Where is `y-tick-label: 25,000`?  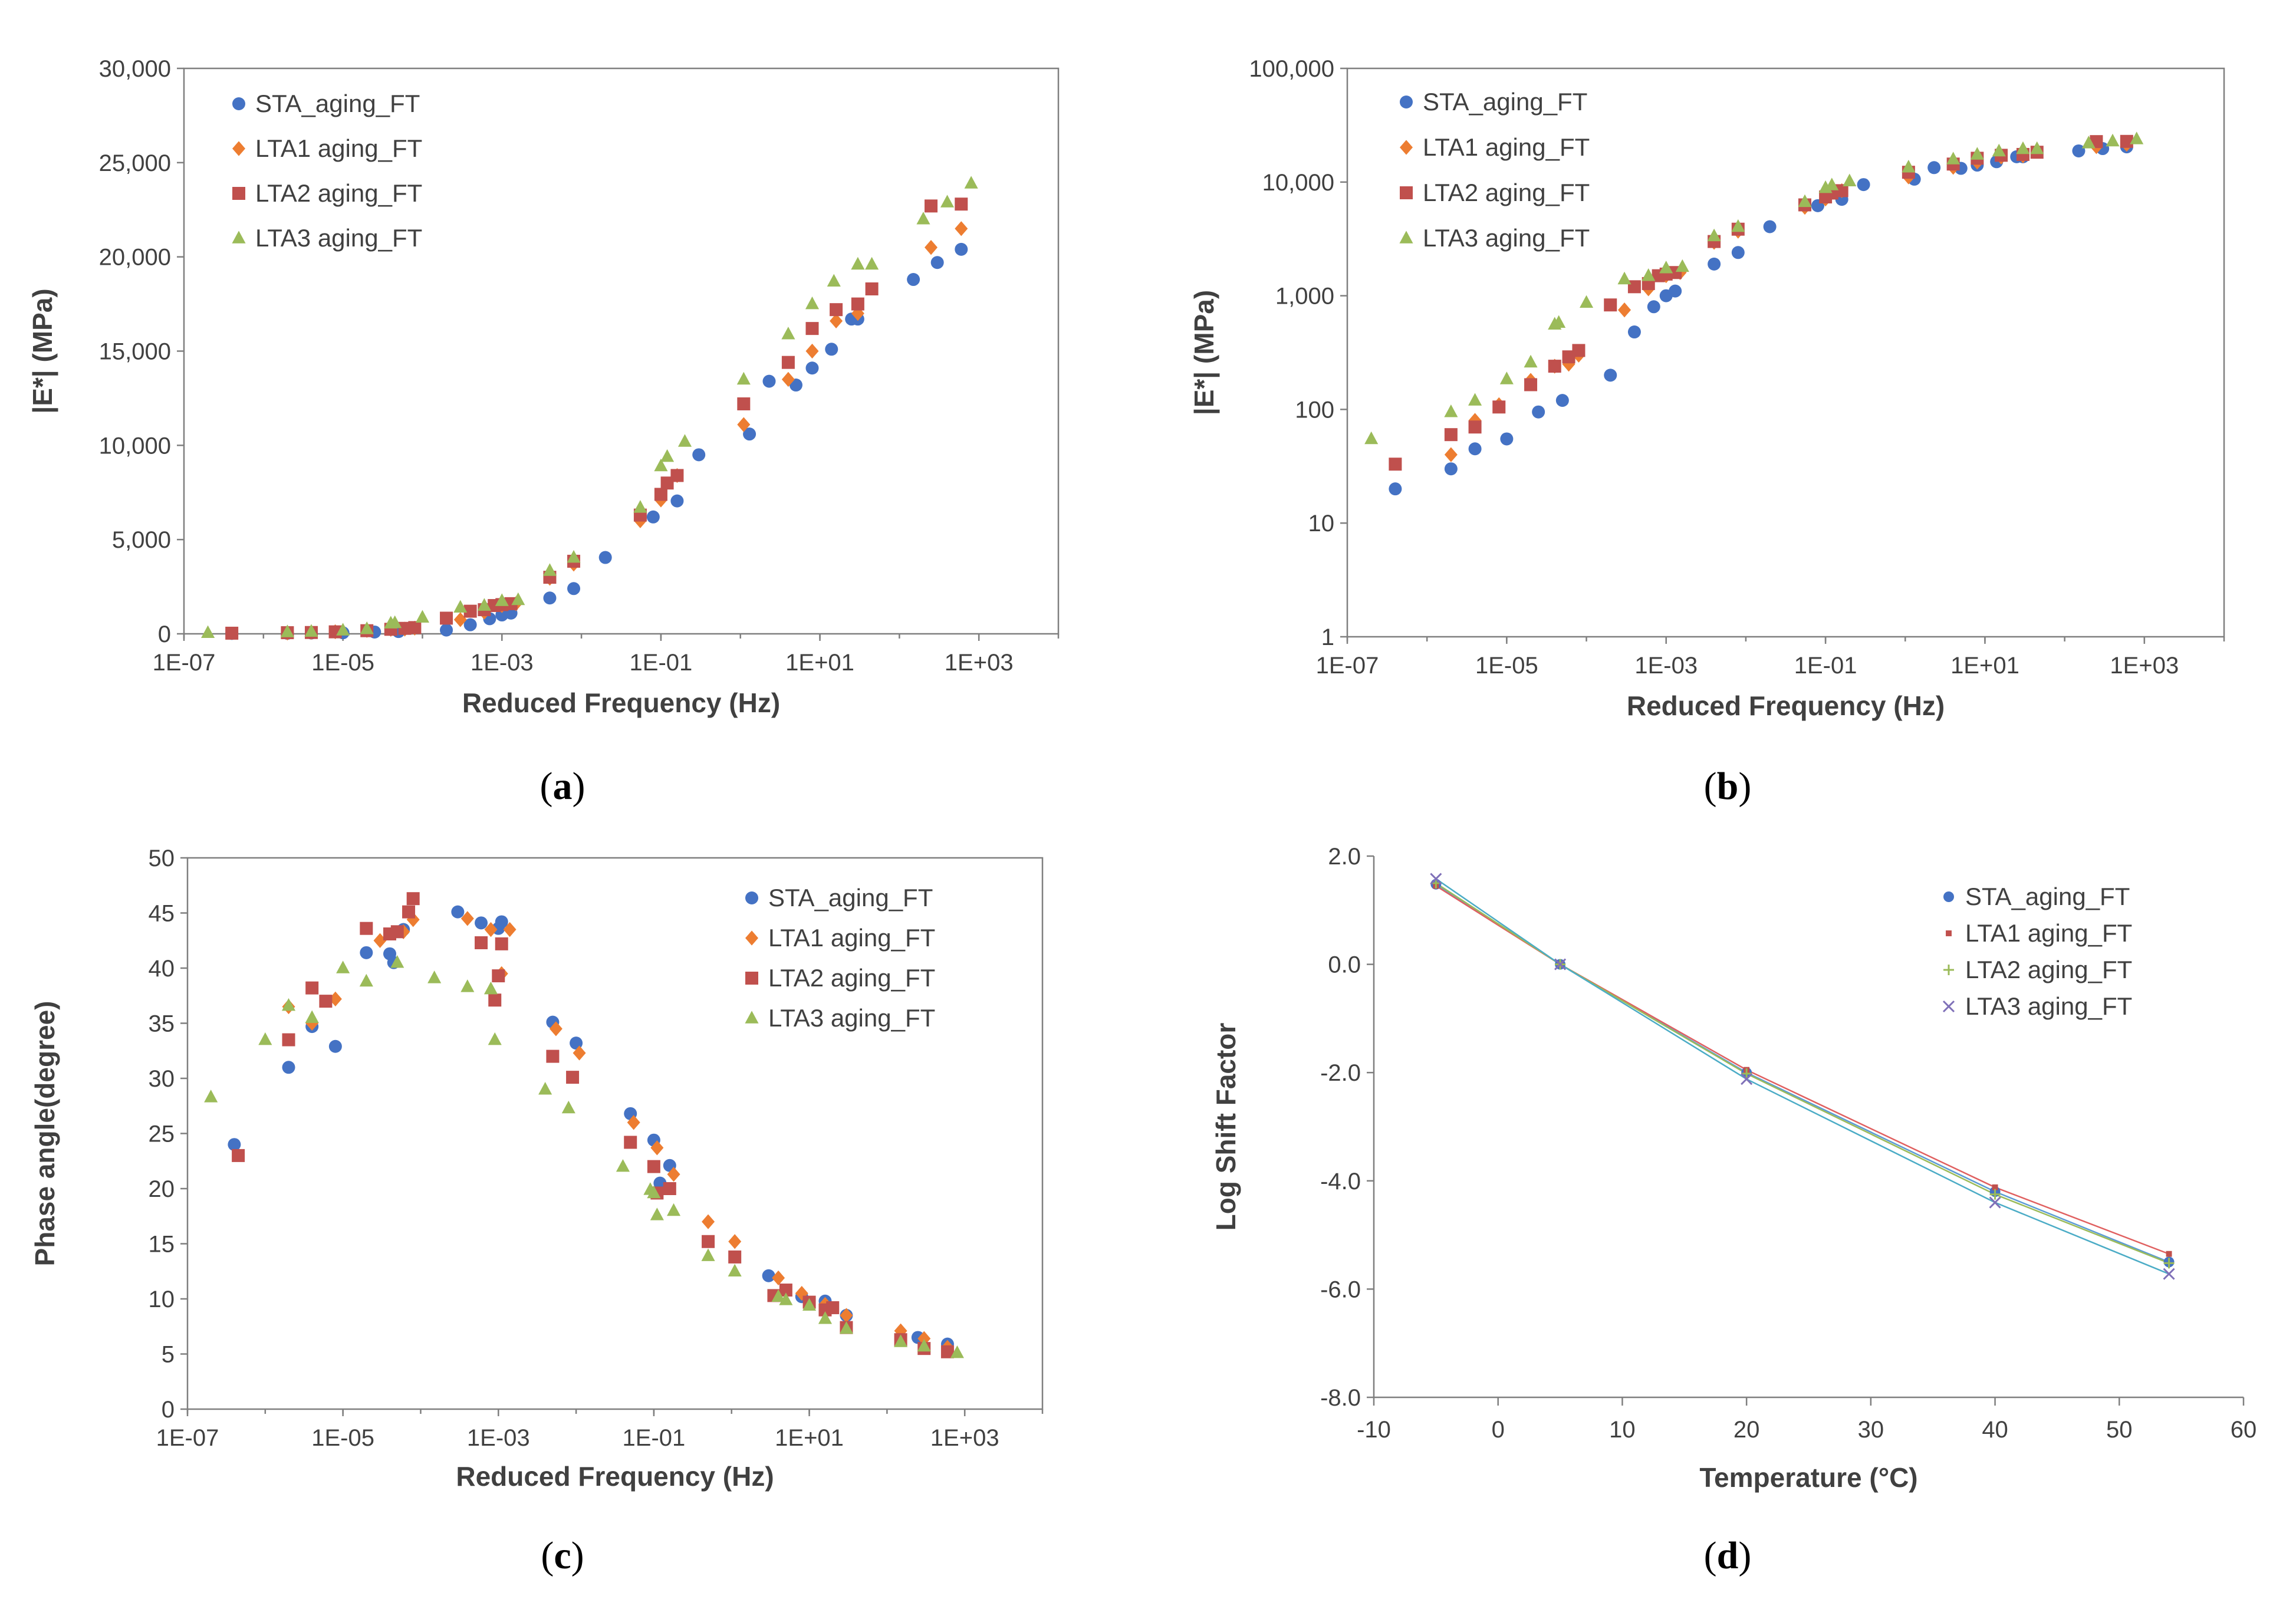 y-tick-label: 25,000 is located at coordinates (135, 163).